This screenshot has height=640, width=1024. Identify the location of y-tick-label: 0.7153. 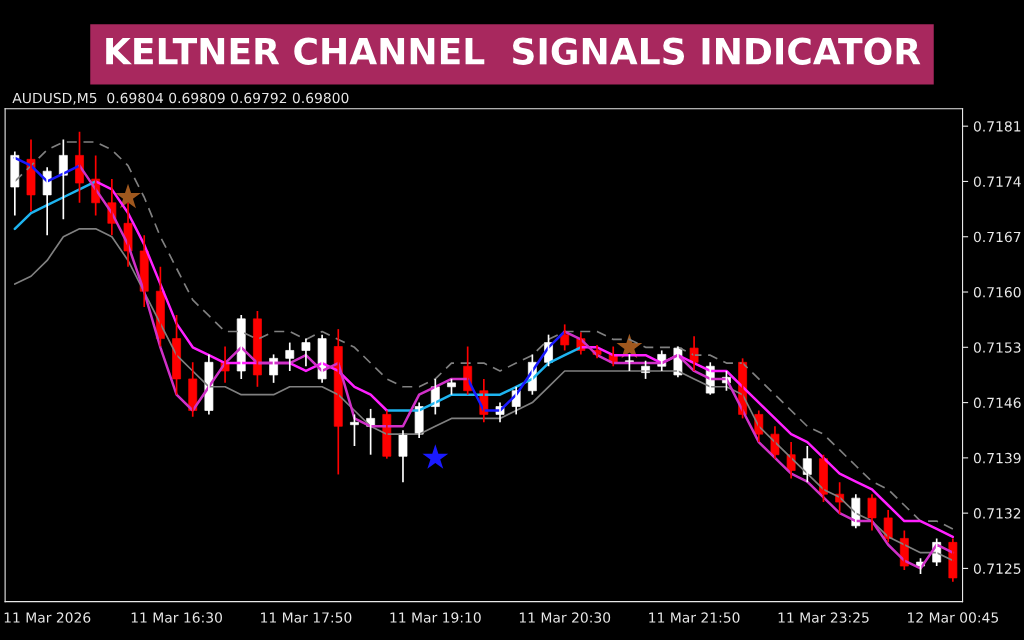
(997, 347).